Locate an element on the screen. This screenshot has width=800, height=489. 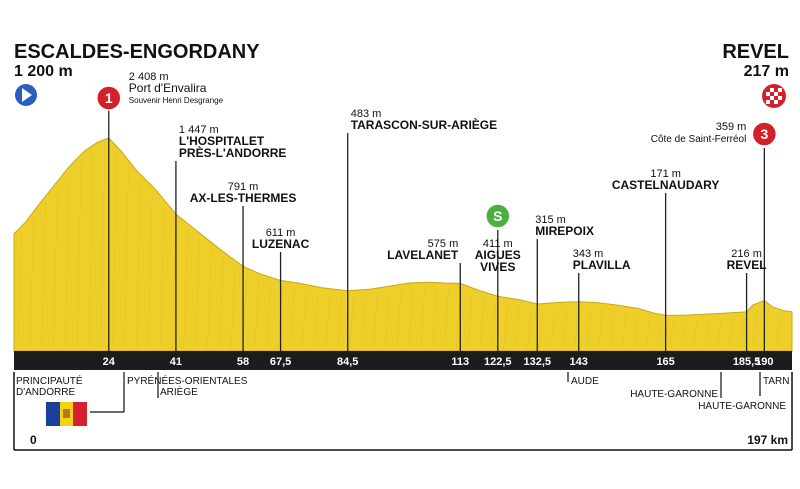
point-name: Port d'Envalira is located at coordinates (168, 88).